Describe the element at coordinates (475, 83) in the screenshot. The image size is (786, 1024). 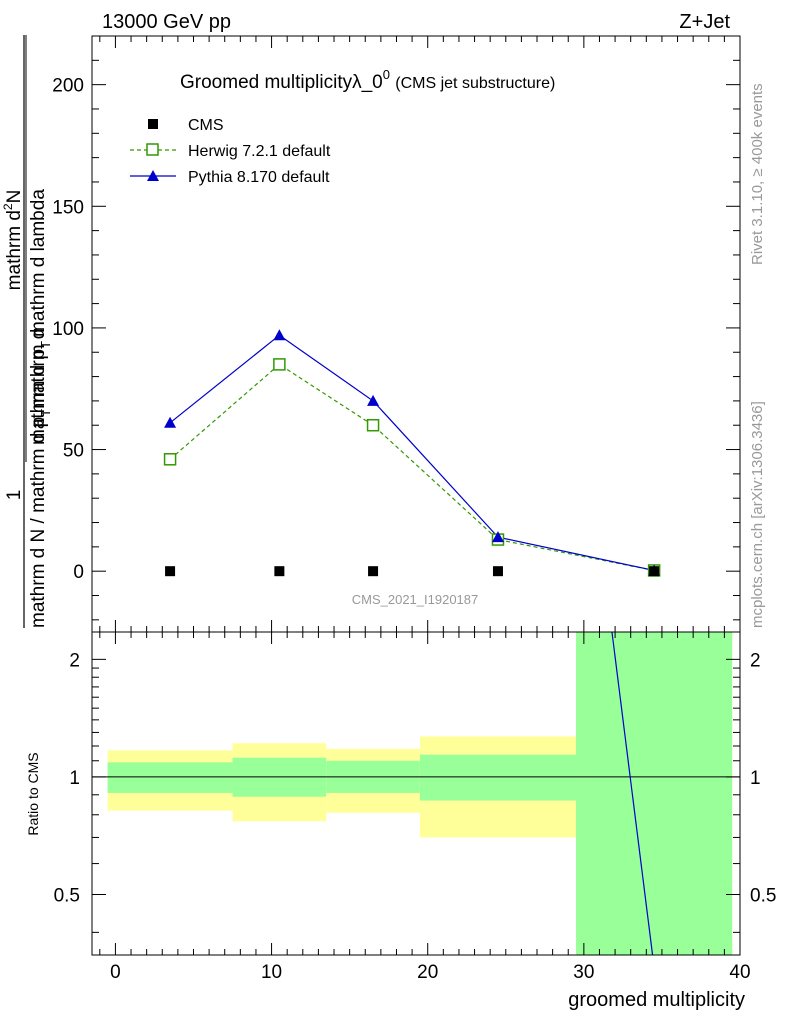
I see `plot-title-sub: (CMS jet substructure)` at that location.